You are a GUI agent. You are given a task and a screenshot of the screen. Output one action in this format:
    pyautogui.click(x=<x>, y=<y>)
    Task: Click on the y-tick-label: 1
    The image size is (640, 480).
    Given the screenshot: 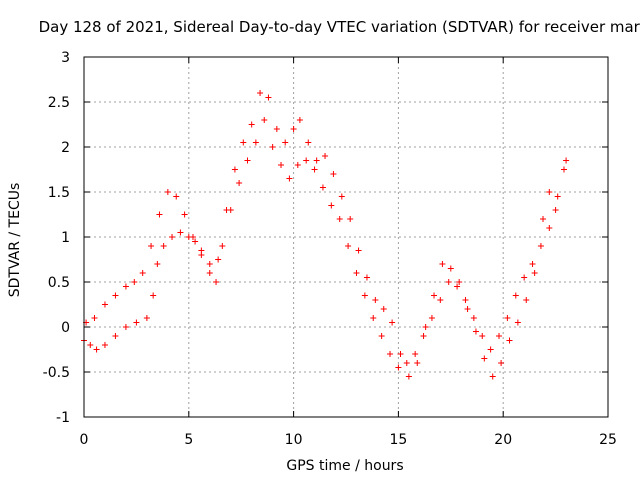 What is the action you would take?
    pyautogui.click(x=65, y=238)
    